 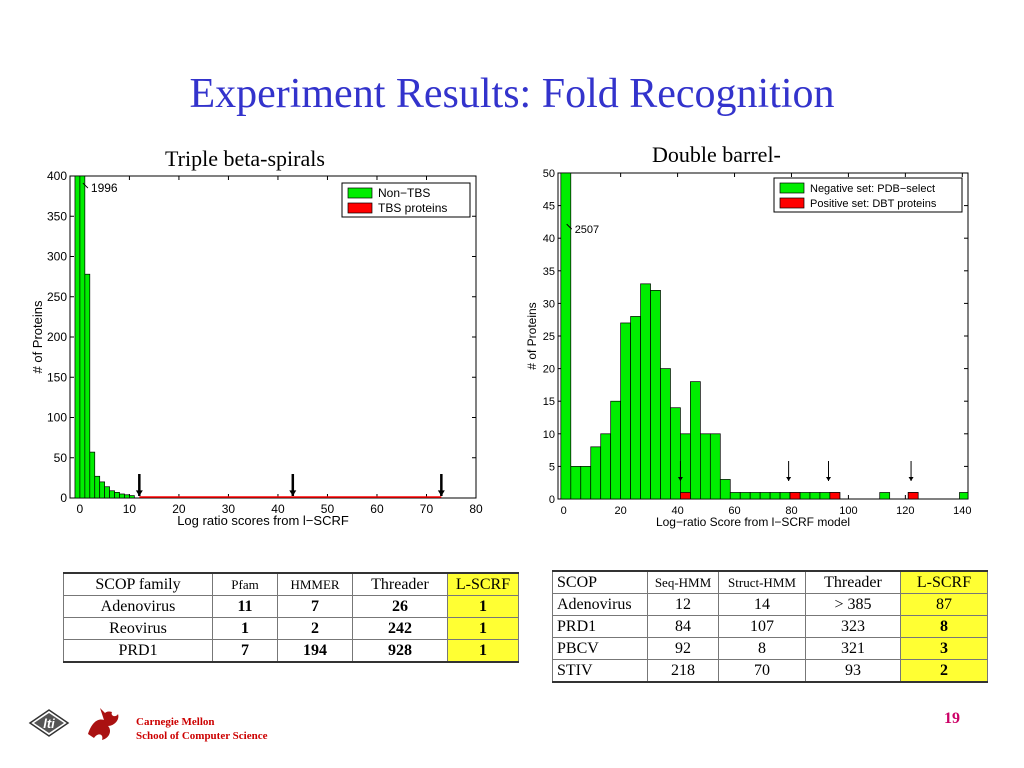 I want to click on lti-logo-text: lti, so click(x=49, y=723).